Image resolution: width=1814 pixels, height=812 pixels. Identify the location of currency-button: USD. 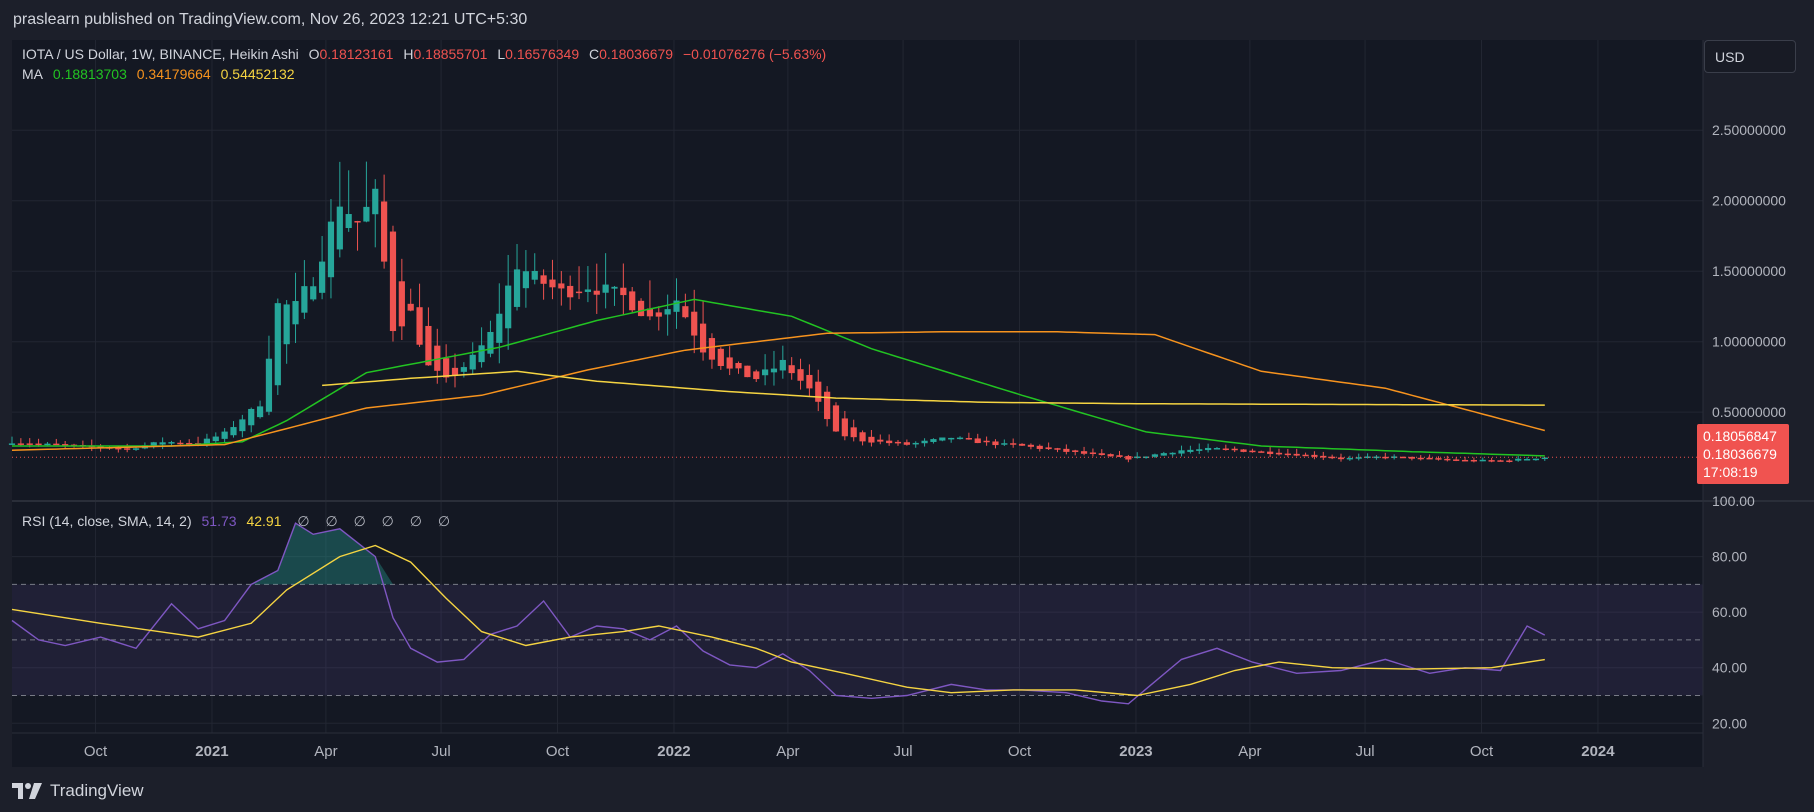
(1750, 56).